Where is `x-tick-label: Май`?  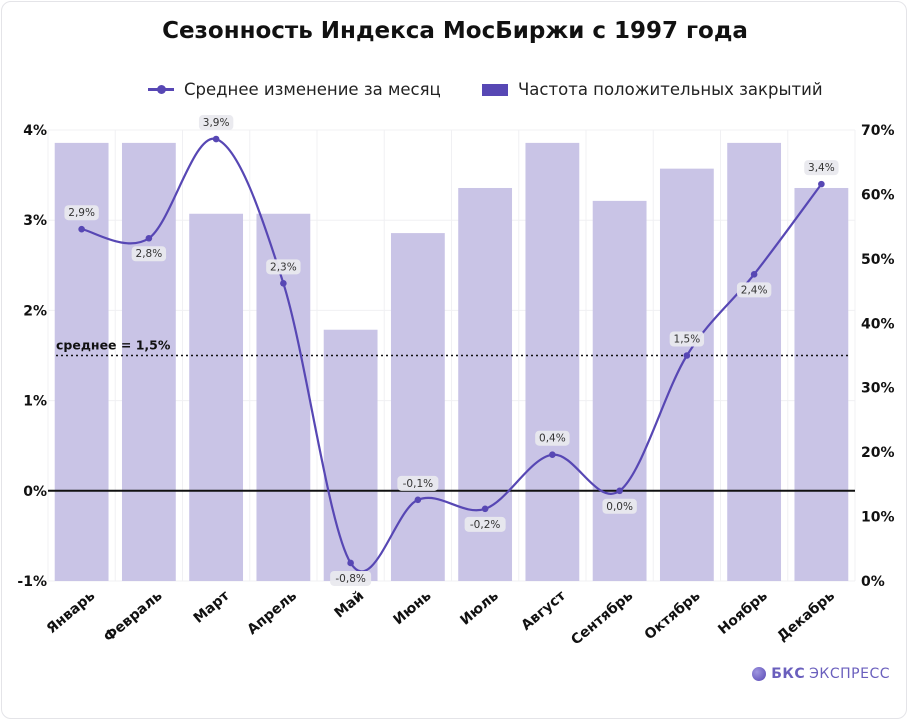
x-tick-label: Май is located at coordinates (349, 605).